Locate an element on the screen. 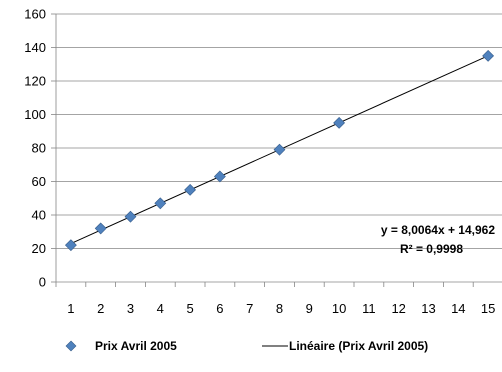 The height and width of the screenshot is (372, 502). x-tick-label: 13 is located at coordinates (428, 308).